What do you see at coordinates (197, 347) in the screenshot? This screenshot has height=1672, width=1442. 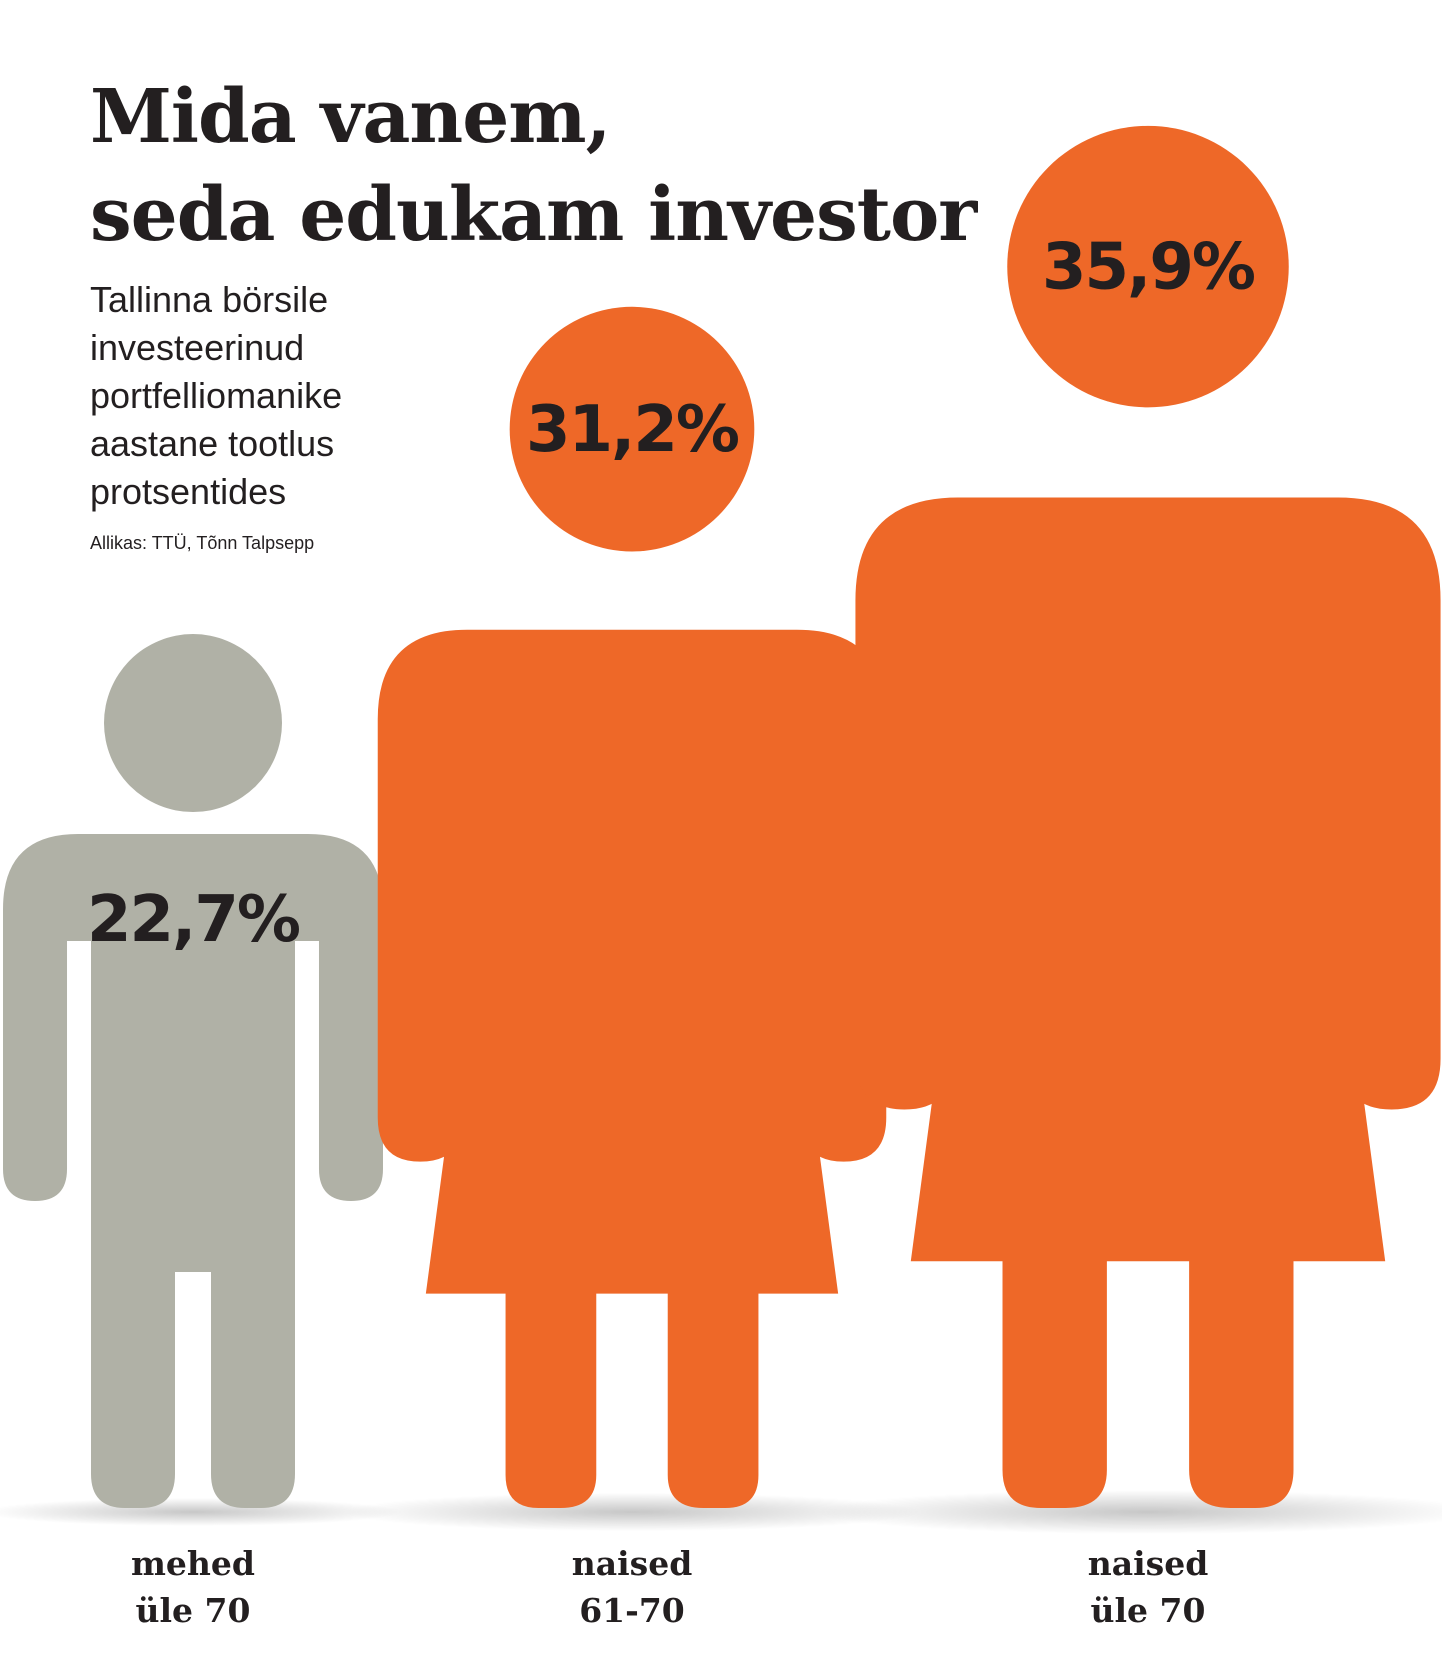 I see `subtitle-line: investeerinud` at bounding box center [197, 347].